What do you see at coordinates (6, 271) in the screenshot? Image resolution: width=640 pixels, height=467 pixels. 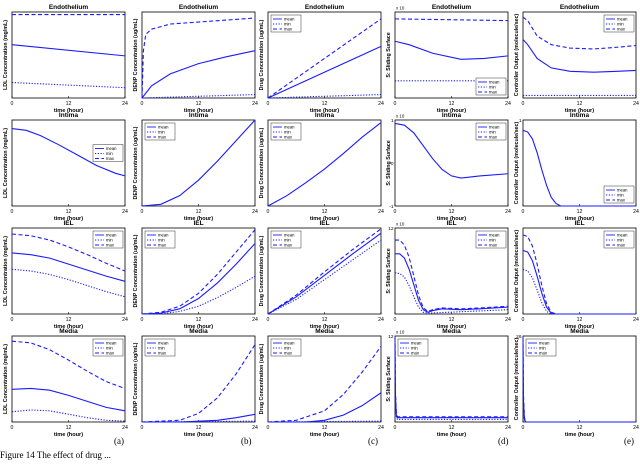 I see `y-axis-label: LDL Concentration (mg/mL)` at bounding box center [6, 271].